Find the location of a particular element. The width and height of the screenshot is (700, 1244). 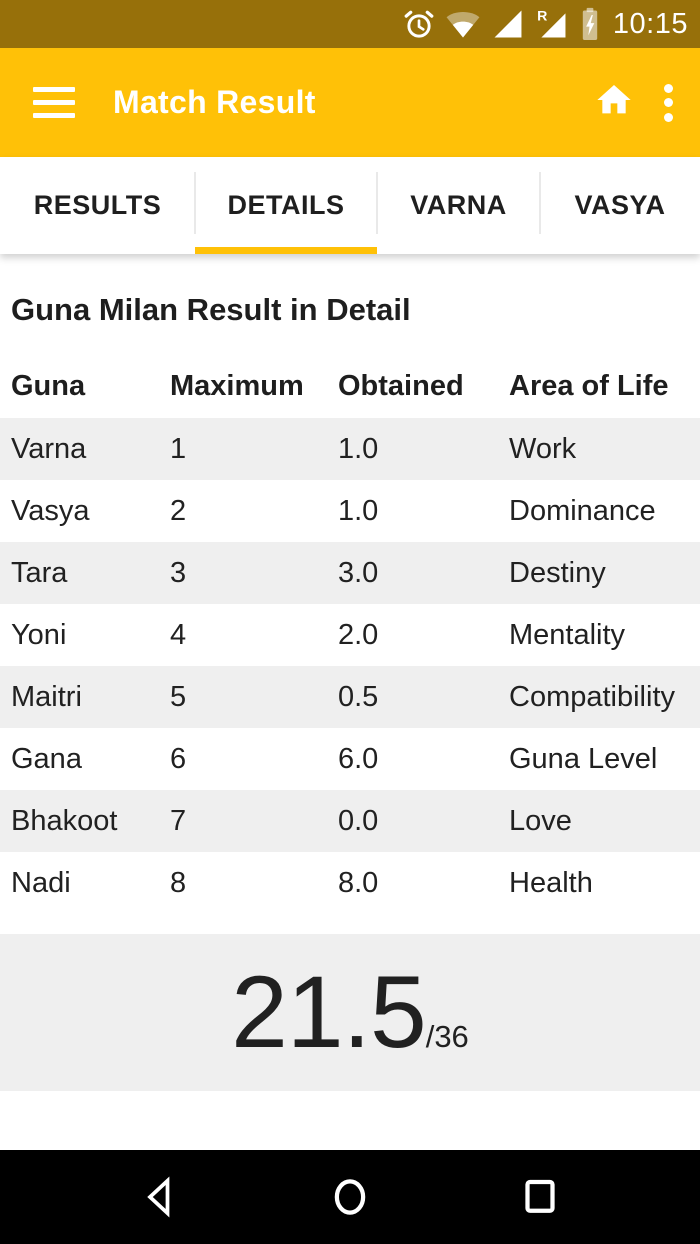

cell-area-of-life: Compatibility is located at coordinates (592, 697).